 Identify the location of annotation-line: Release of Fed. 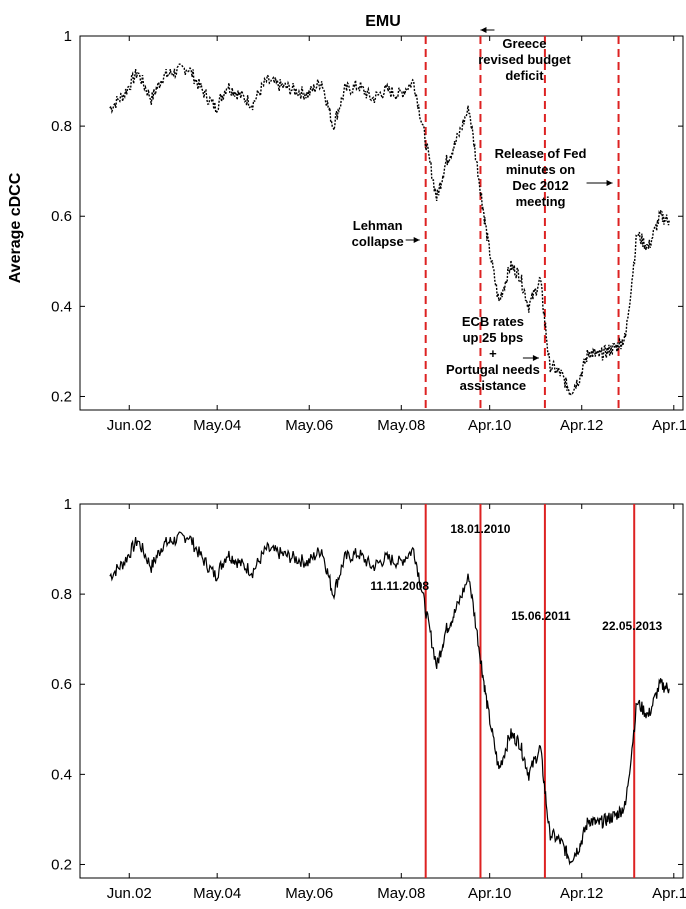
(541, 153).